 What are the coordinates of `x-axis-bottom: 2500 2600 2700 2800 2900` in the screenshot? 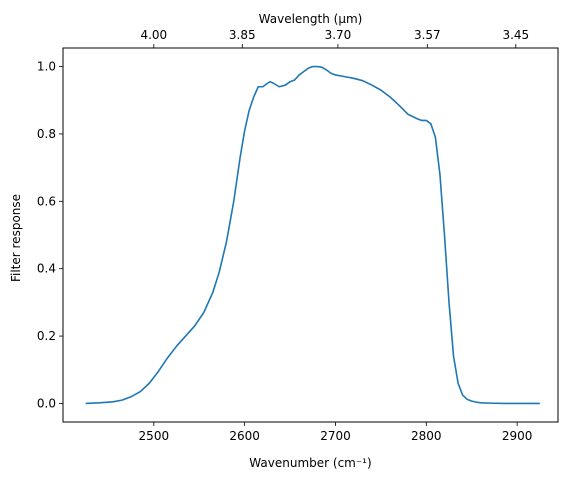 It's located at (336, 432).